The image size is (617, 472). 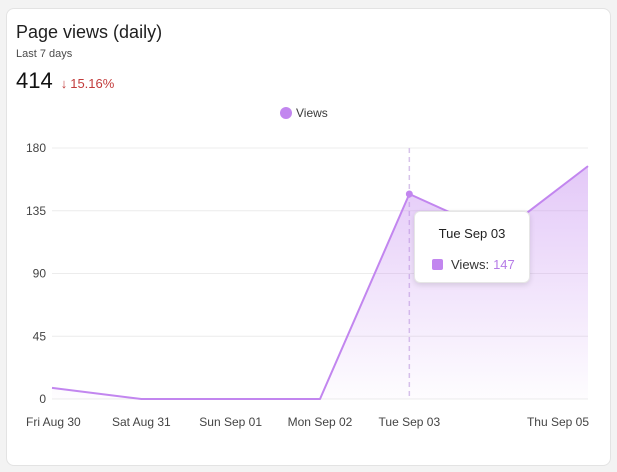 I want to click on legend-swatch-views, so click(x=286, y=113).